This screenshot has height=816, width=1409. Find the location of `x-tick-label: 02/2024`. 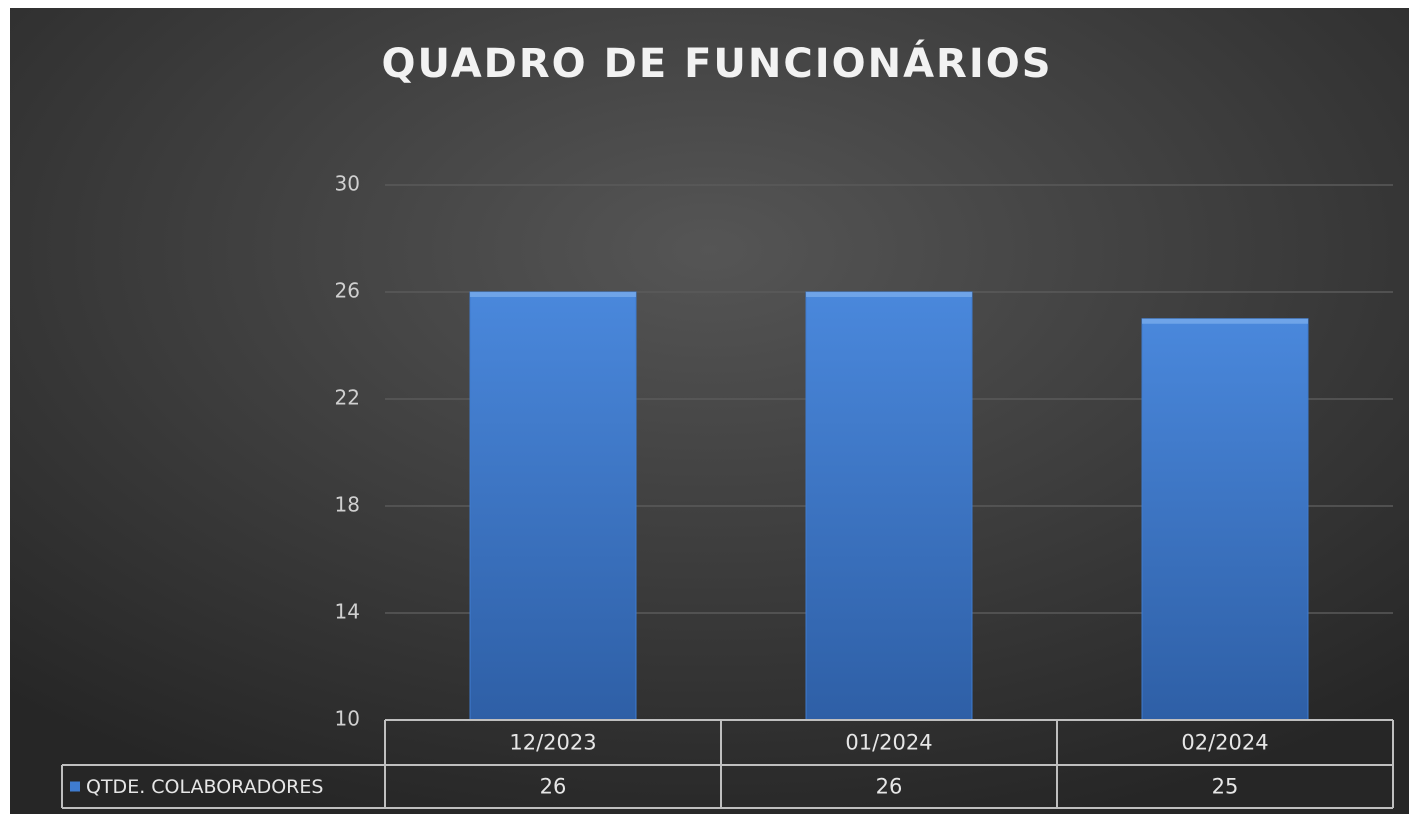

x-tick-label: 02/2024 is located at coordinates (1224, 743).